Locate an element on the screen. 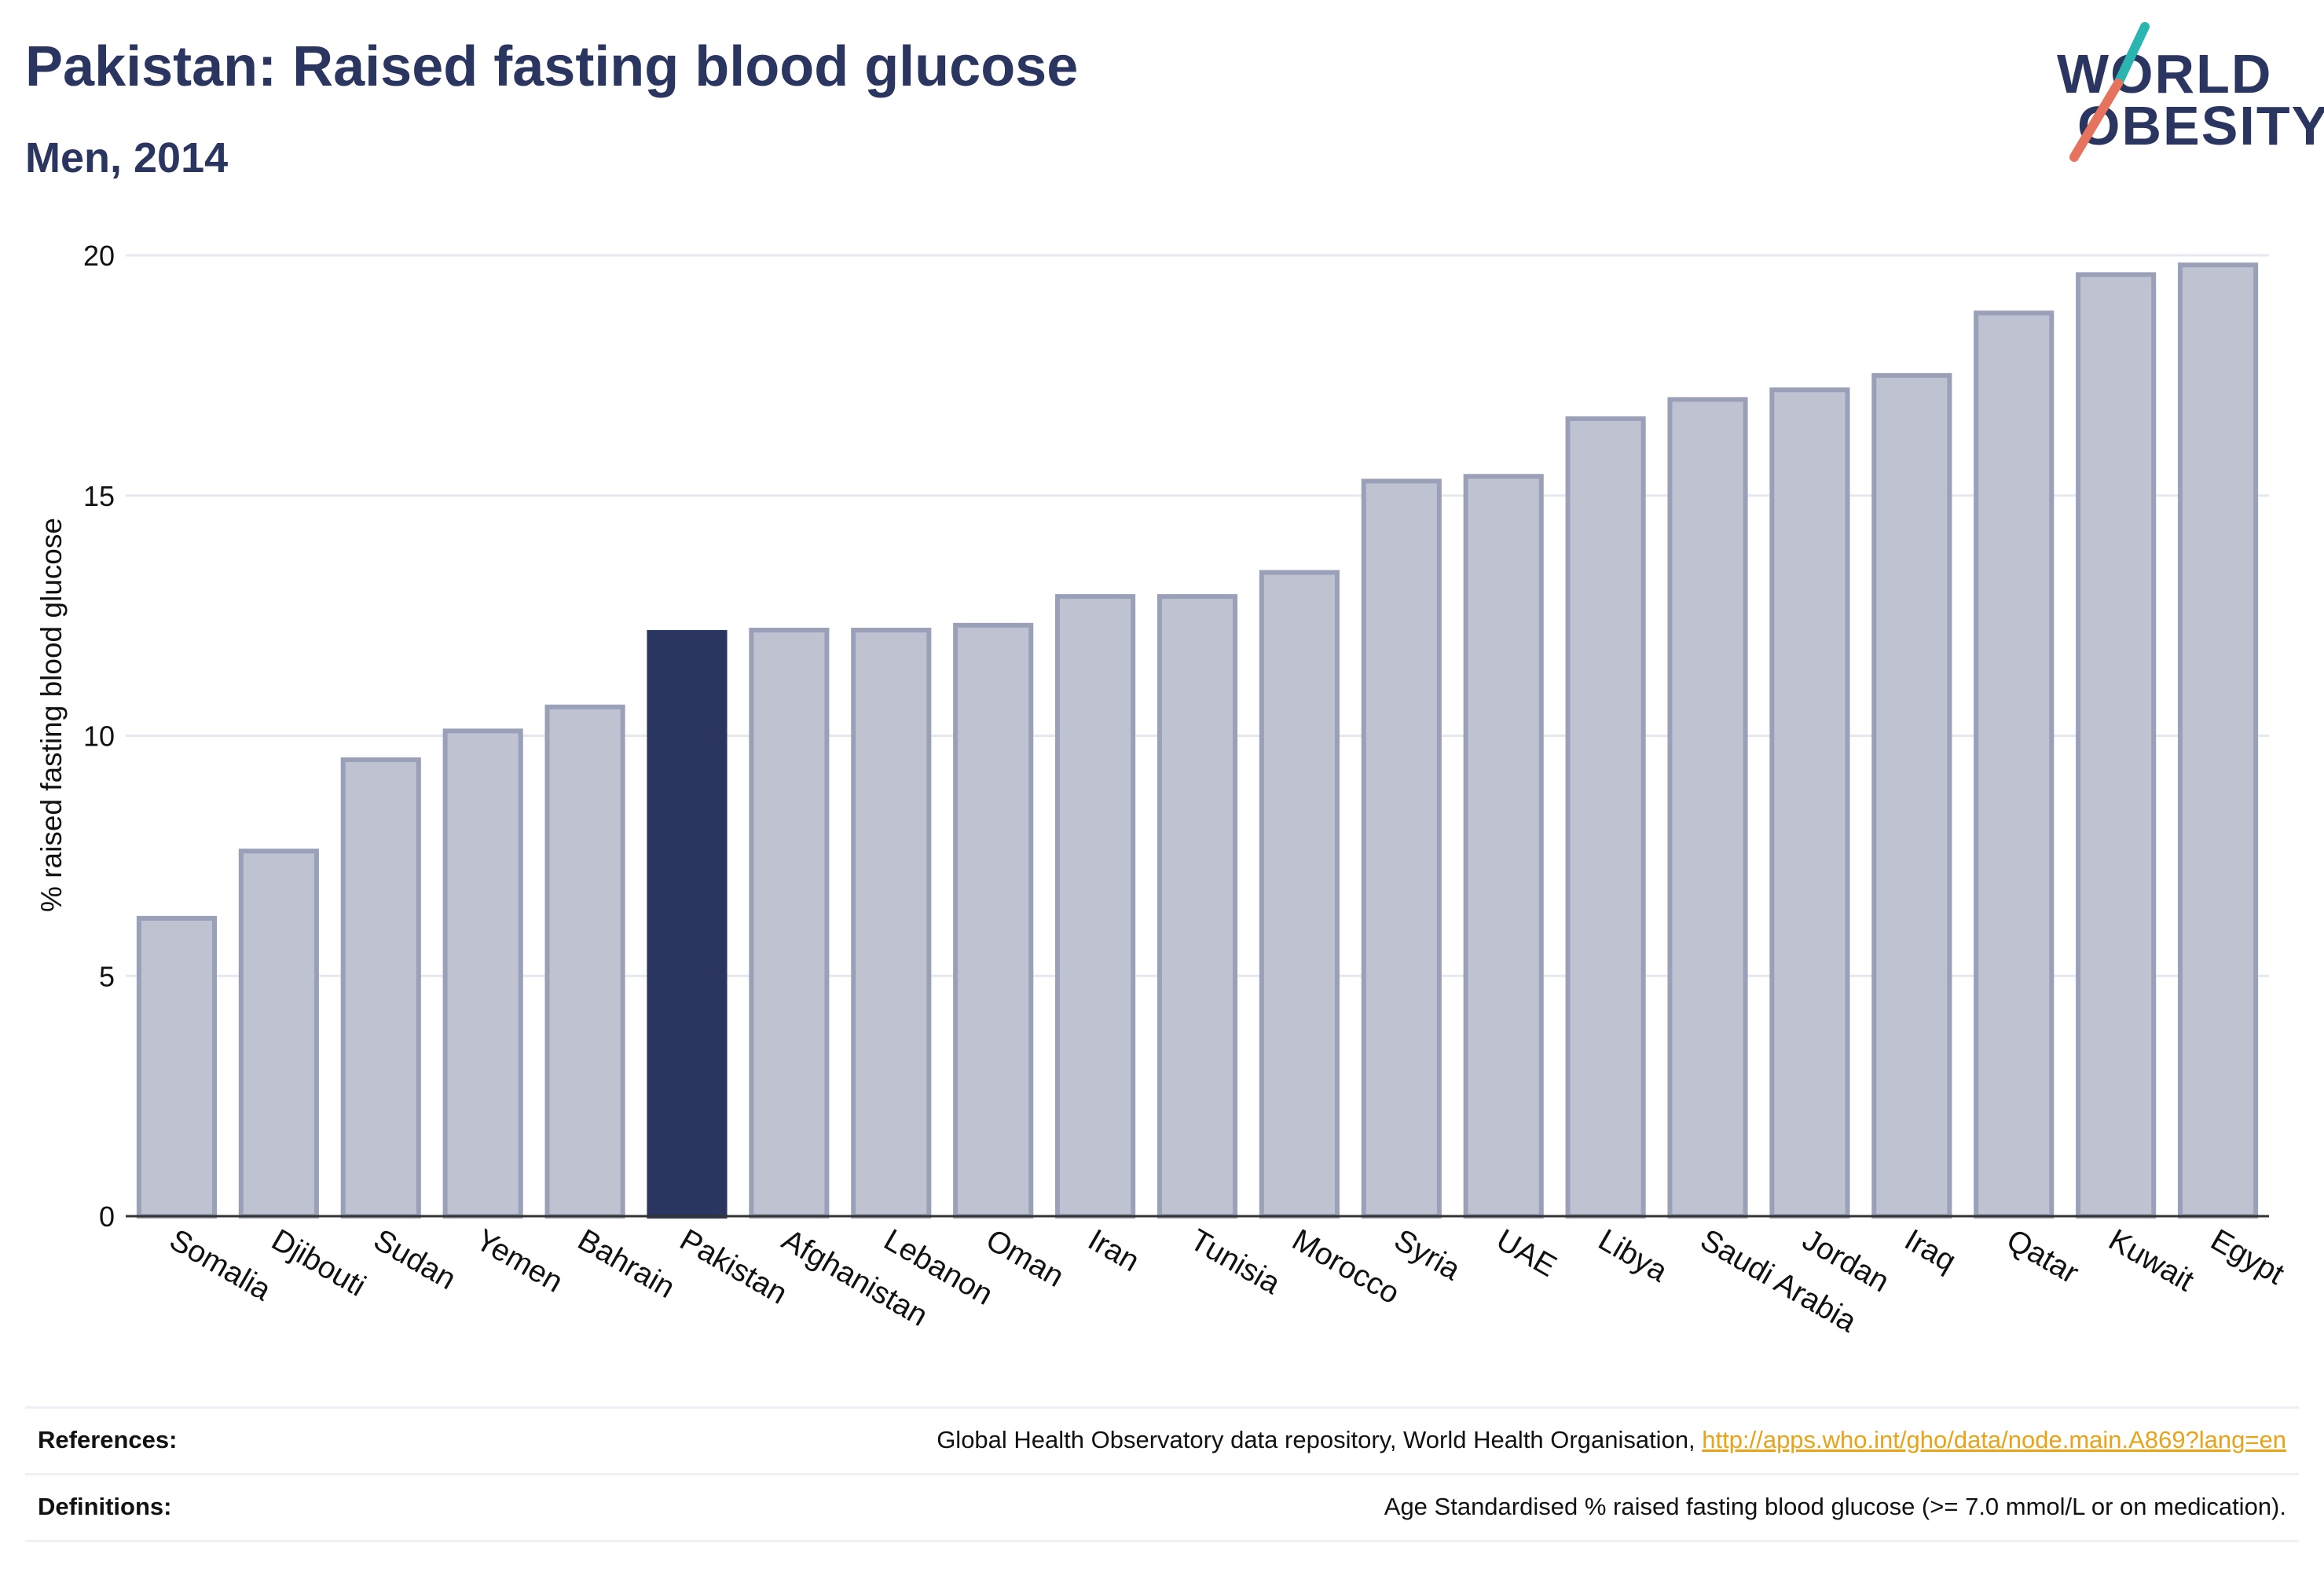 The height and width of the screenshot is (1576, 2324). x-tick-label: Yemen is located at coordinates (519, 1261).